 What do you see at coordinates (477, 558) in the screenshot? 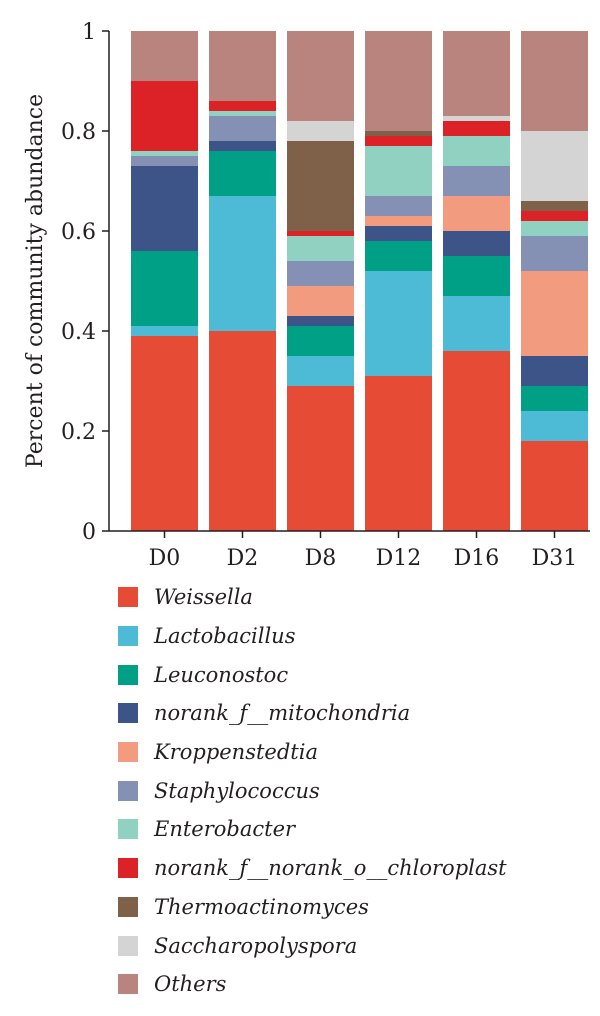
I see `x-tick-label: D16` at bounding box center [477, 558].